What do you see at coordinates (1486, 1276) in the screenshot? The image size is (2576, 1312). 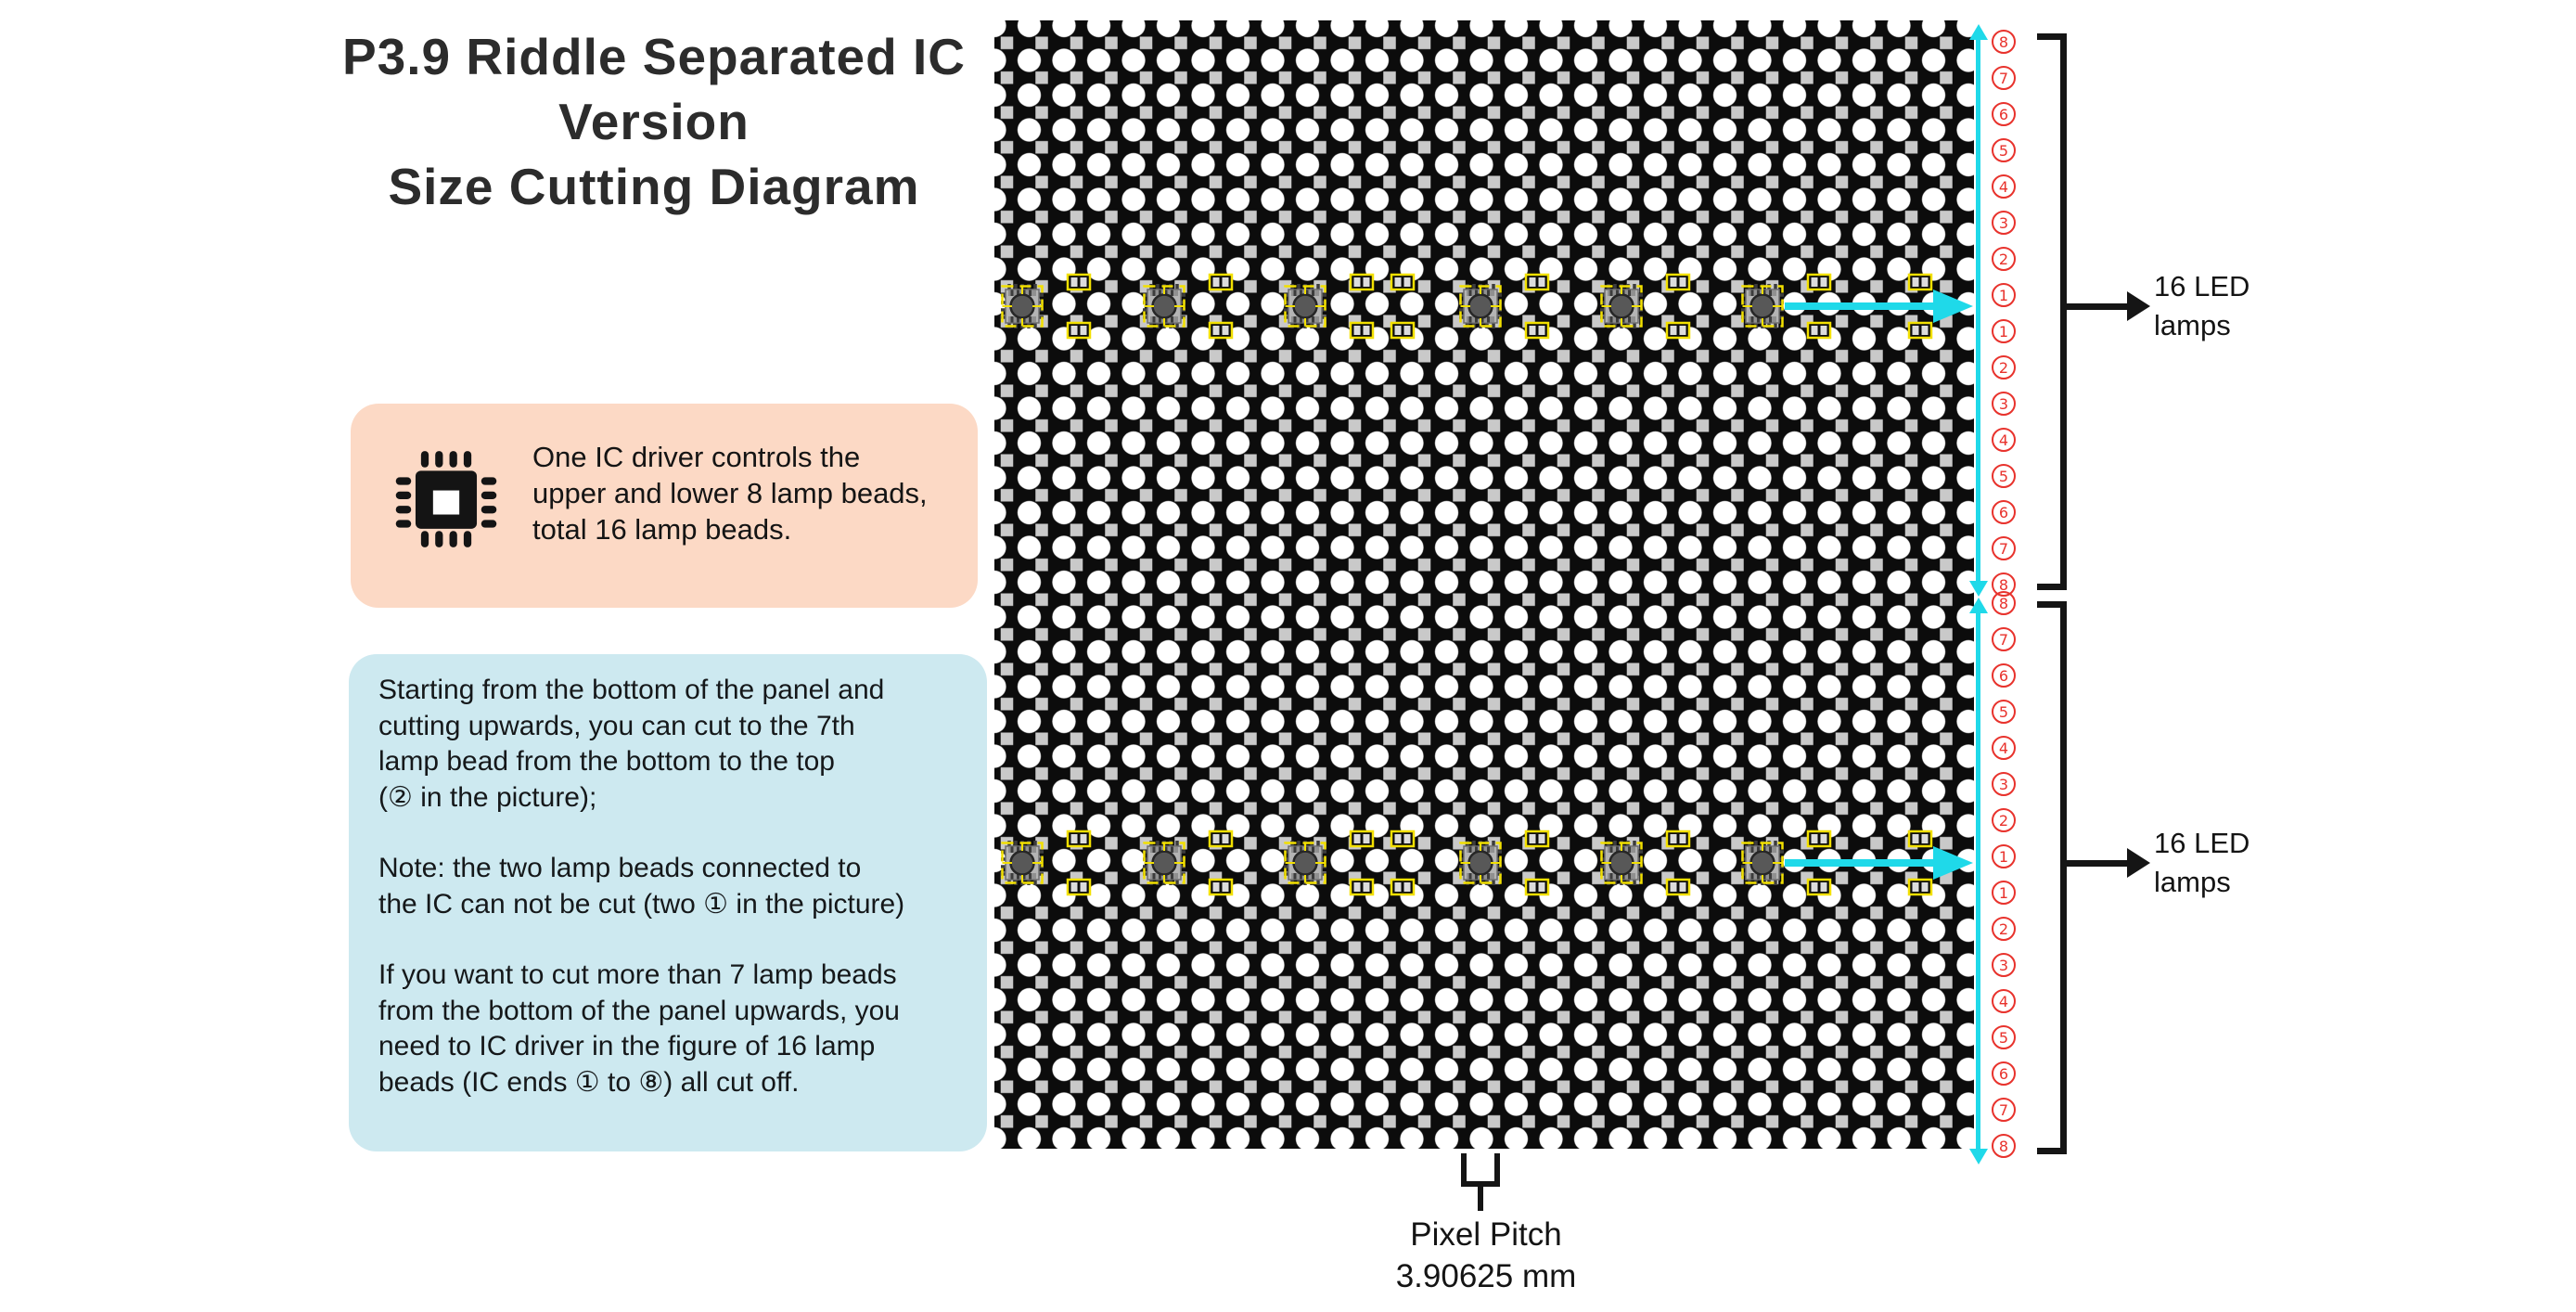 I see `pixel-pitch-value: 3.90625 mm` at bounding box center [1486, 1276].